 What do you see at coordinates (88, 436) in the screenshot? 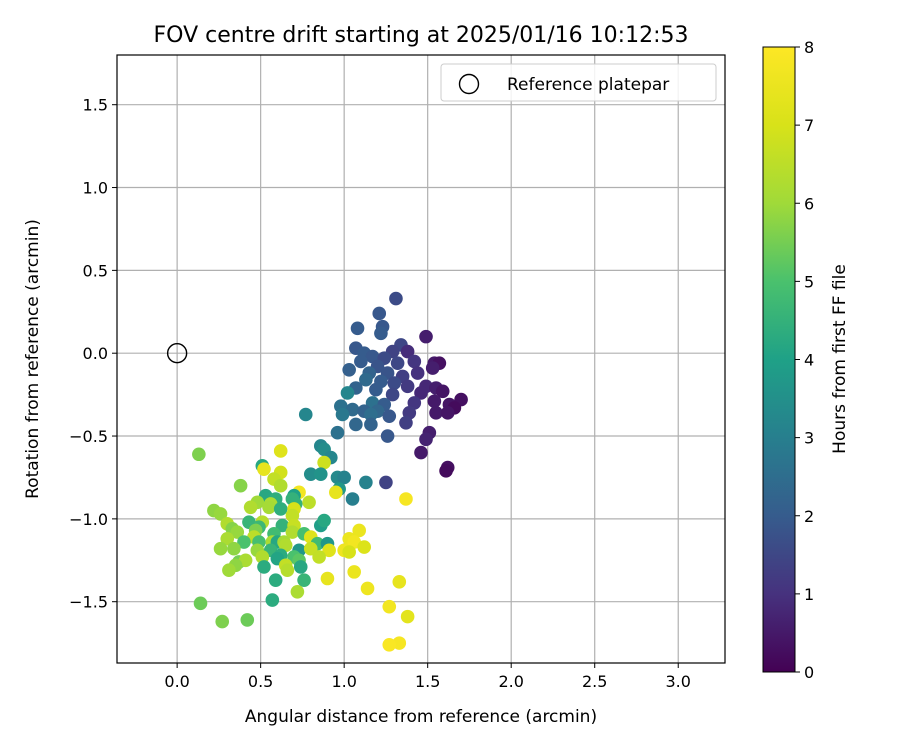
I see `y-tick-label: −0.5` at bounding box center [88, 436].